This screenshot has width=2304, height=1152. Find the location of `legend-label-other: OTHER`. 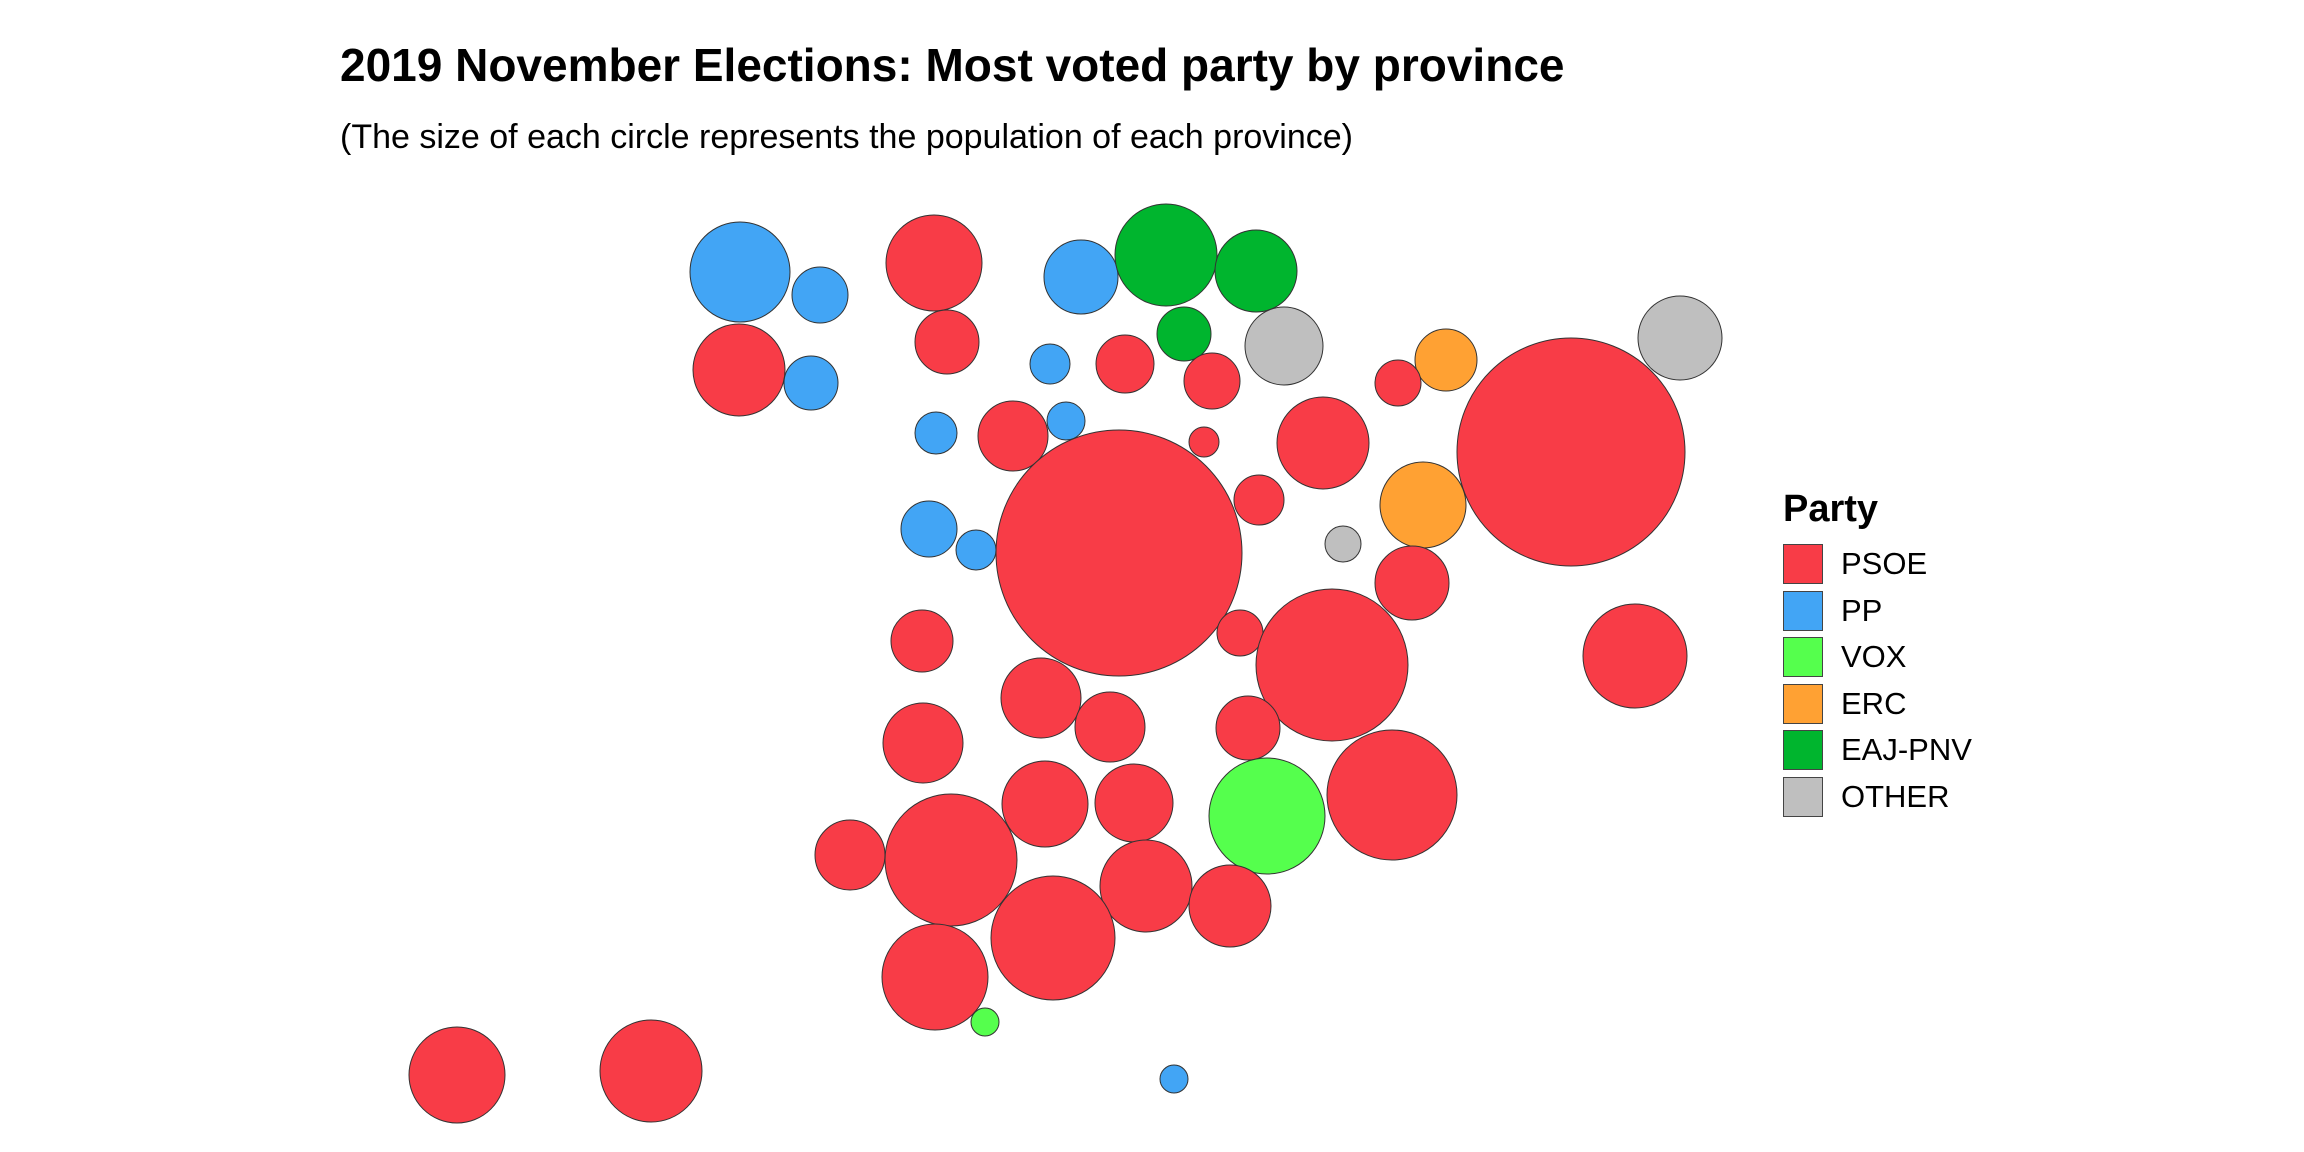

legend-label-other: OTHER is located at coordinates (1895, 796).